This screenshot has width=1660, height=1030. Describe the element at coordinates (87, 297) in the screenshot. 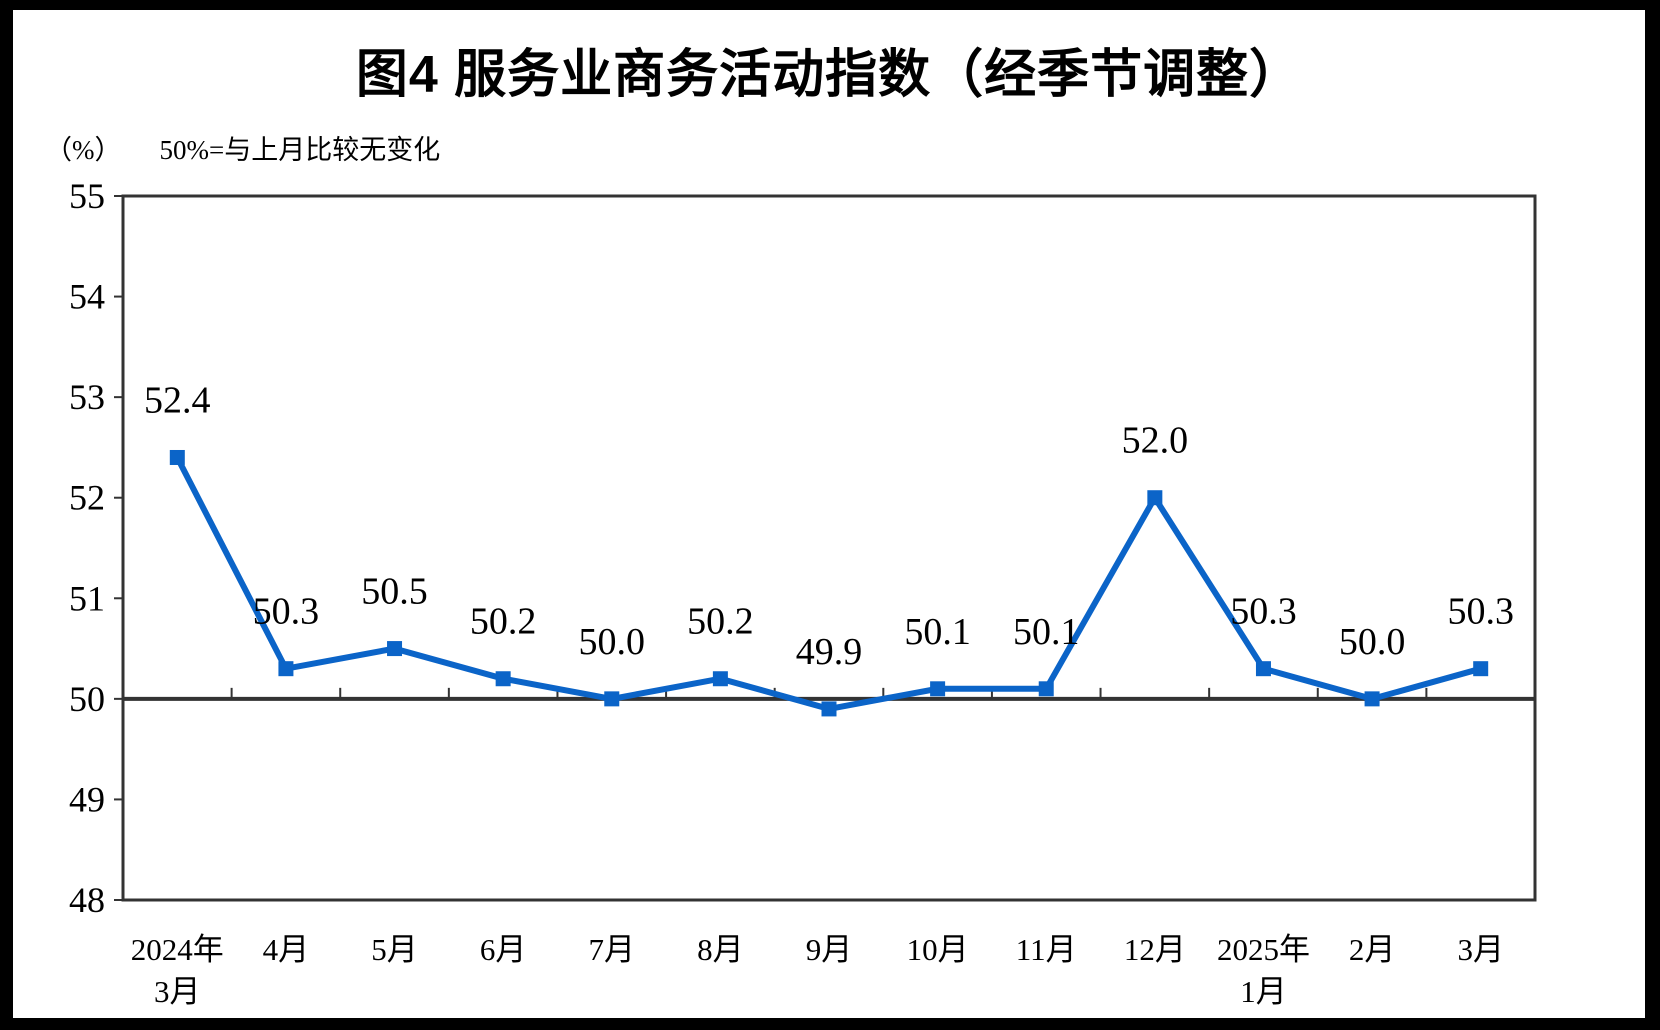

I see `y-axis-tick-label: 54` at that location.